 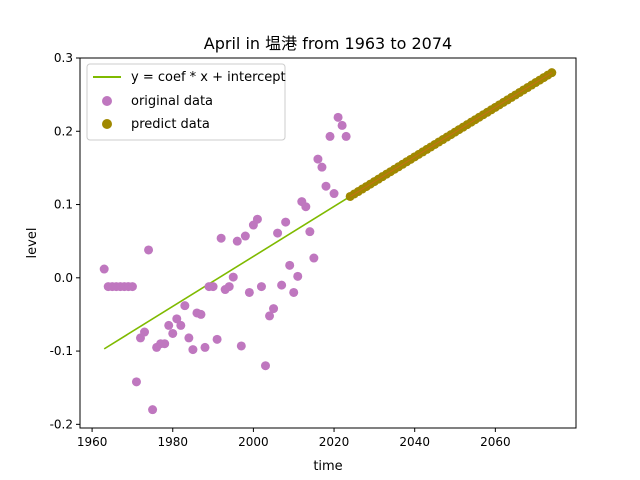 I want to click on y-tick-label: -0.1, so click(x=61, y=351).